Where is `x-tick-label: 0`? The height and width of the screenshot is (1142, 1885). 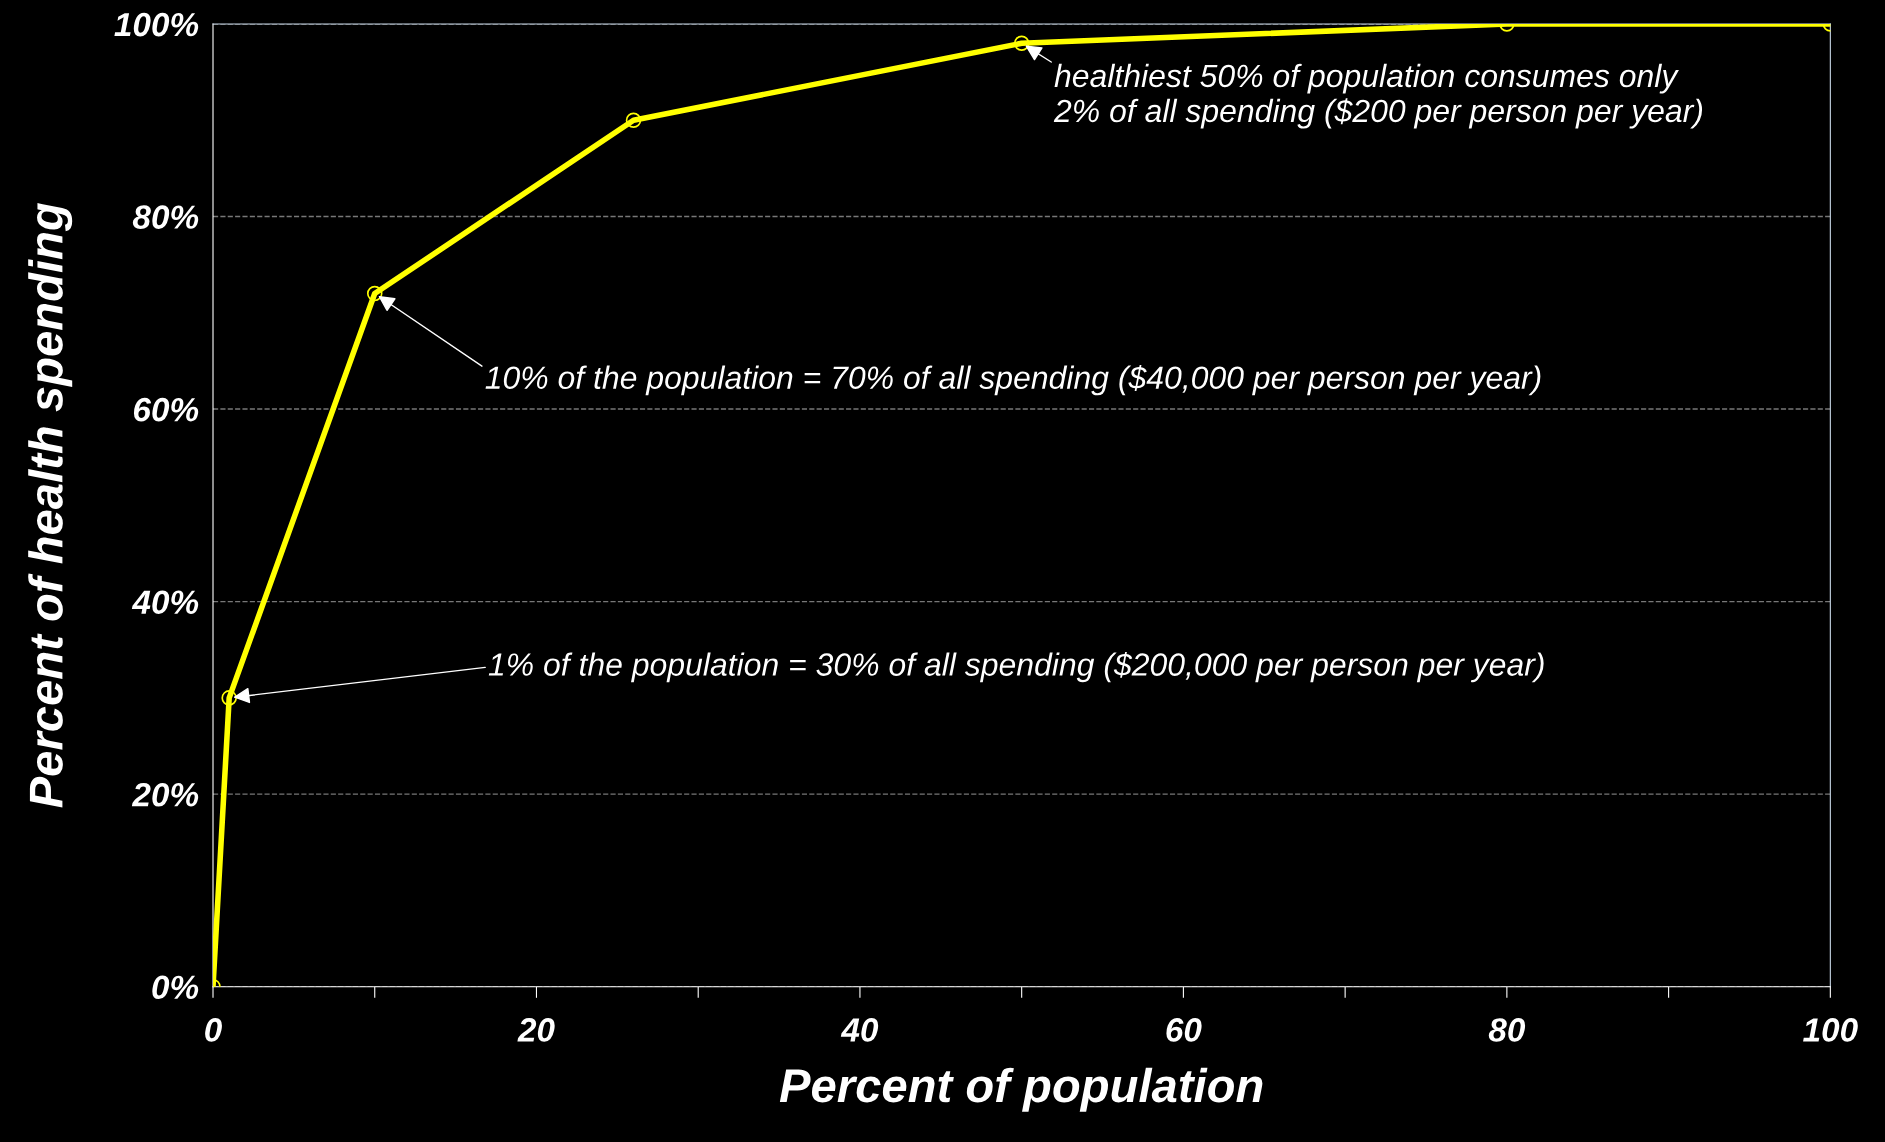 x-tick-label: 0 is located at coordinates (213, 1030).